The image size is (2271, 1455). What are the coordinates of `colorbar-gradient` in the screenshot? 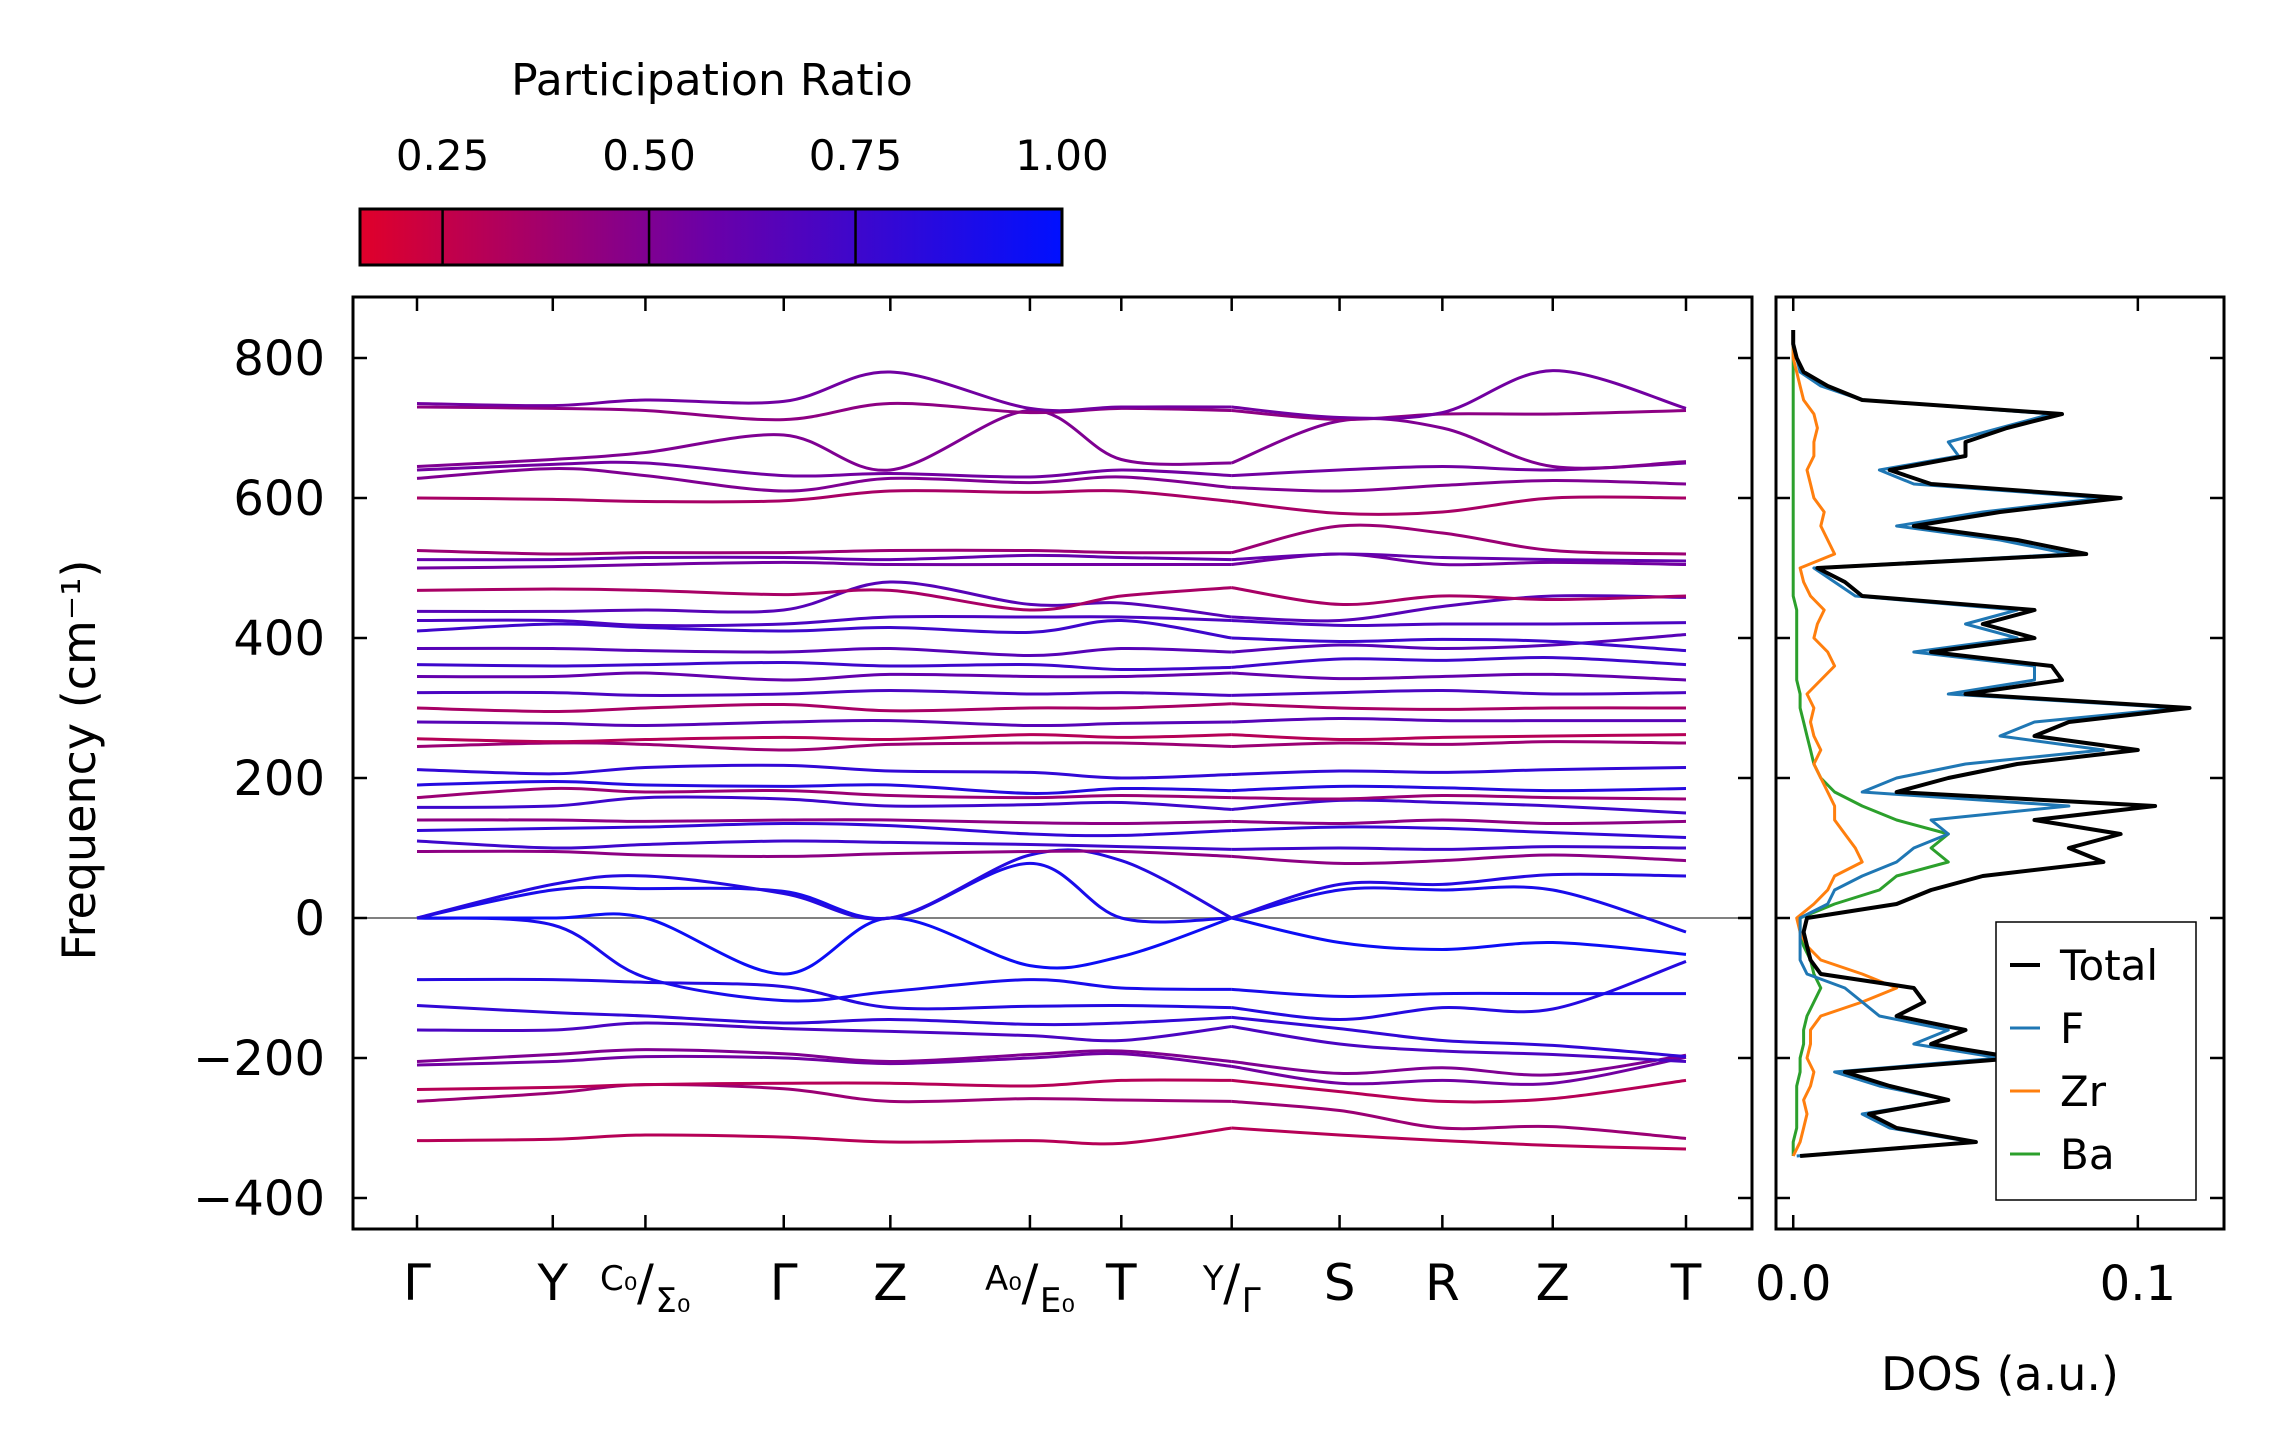 It's located at (711, 237).